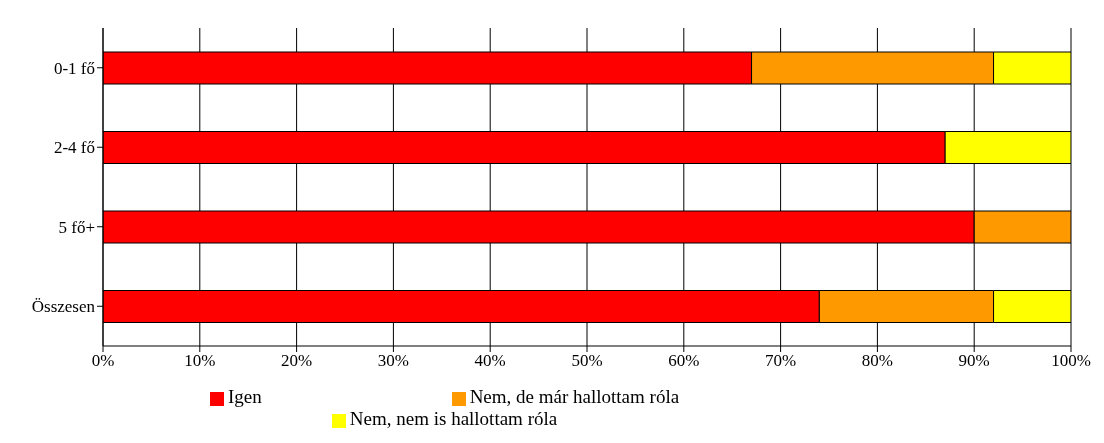 The image size is (1104, 443). I want to click on x-tick-label: 50%, so click(587, 361).